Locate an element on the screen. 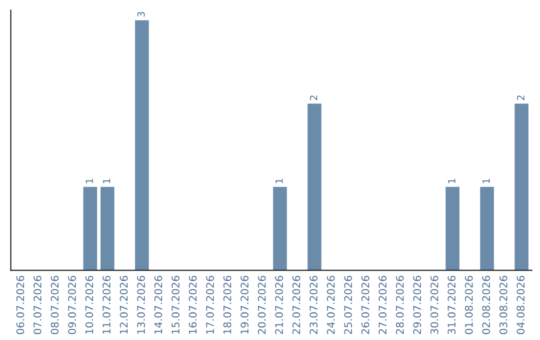 This screenshot has height=340, width=540. x-tick-label: 17.07.2026 is located at coordinates (210, 305).